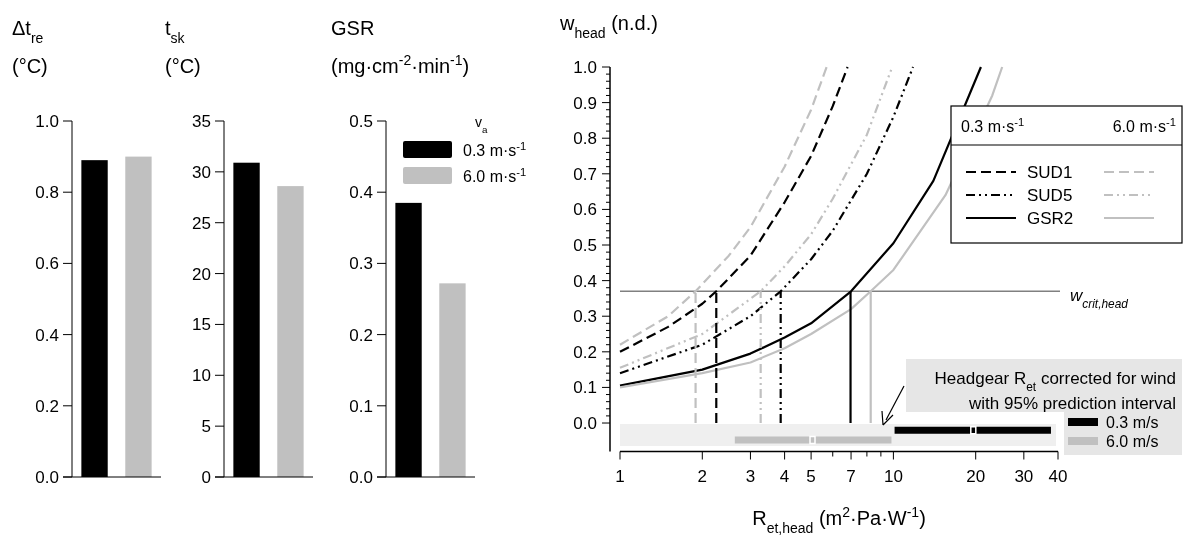 Image resolution: width=1197 pixels, height=542 pixels. What do you see at coordinates (201, 274) in the screenshot?
I see `y-tick-label: 20` at bounding box center [201, 274].